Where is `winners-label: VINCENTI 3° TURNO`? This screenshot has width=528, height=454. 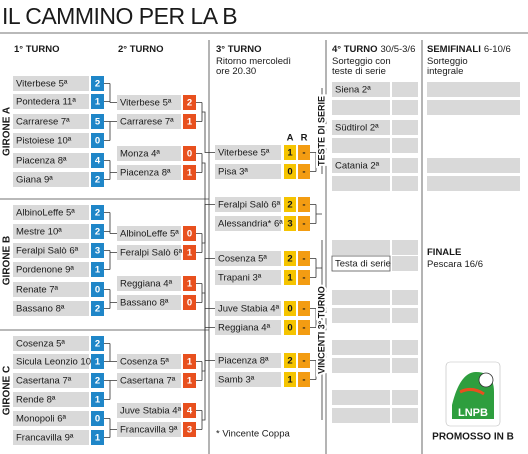
winners-label: VINCENTI 3° TURNO is located at coordinates (321, 330).